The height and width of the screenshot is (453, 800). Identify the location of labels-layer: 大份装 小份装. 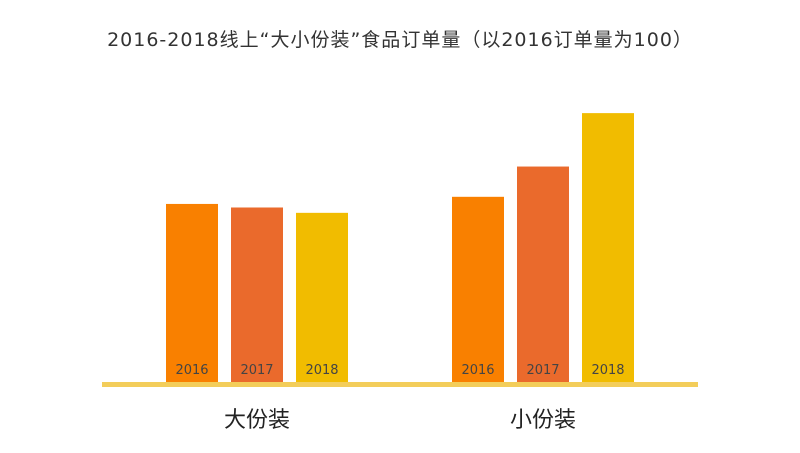
(400, 420).